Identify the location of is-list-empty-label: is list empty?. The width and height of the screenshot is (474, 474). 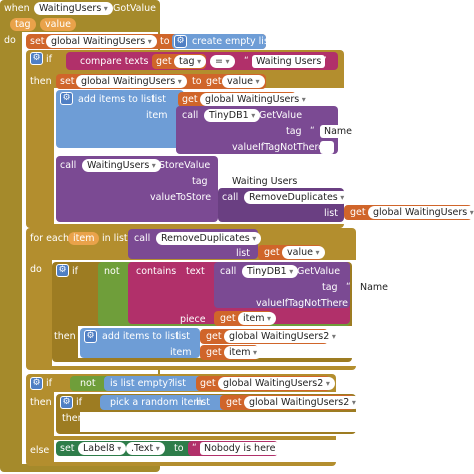
(142, 383).